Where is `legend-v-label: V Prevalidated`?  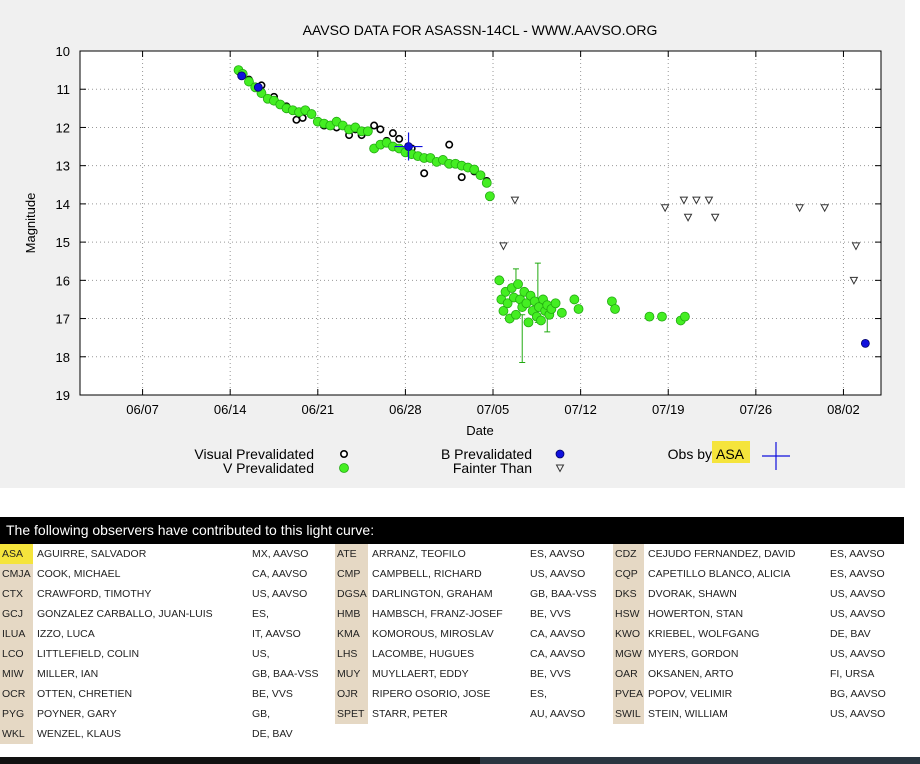 legend-v-label: V Prevalidated is located at coordinates (268, 468).